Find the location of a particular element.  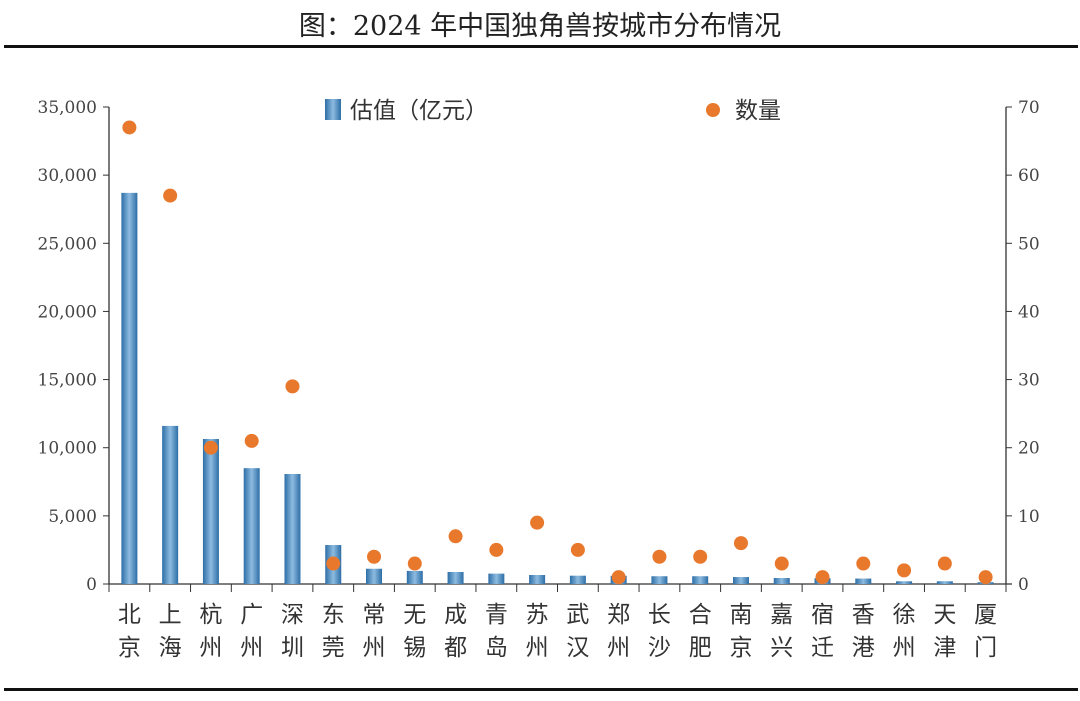

x-tick-label: 青 is located at coordinates (496, 615).